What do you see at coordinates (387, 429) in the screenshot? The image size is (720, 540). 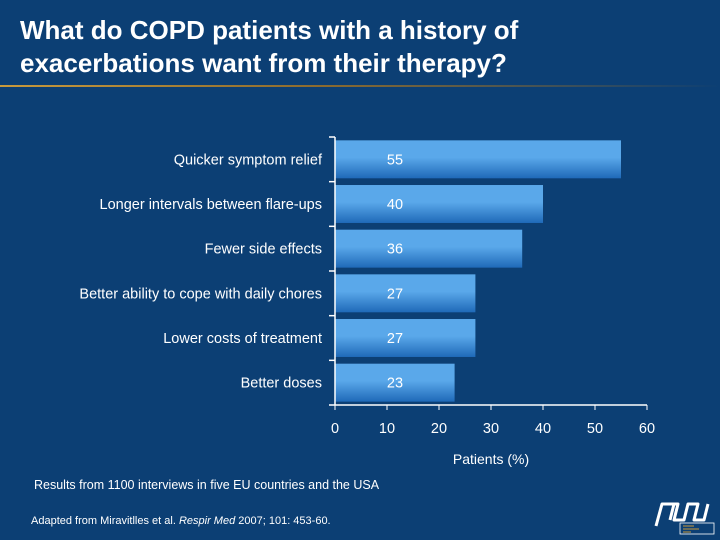 I see `x-tick-label: 10` at bounding box center [387, 429].